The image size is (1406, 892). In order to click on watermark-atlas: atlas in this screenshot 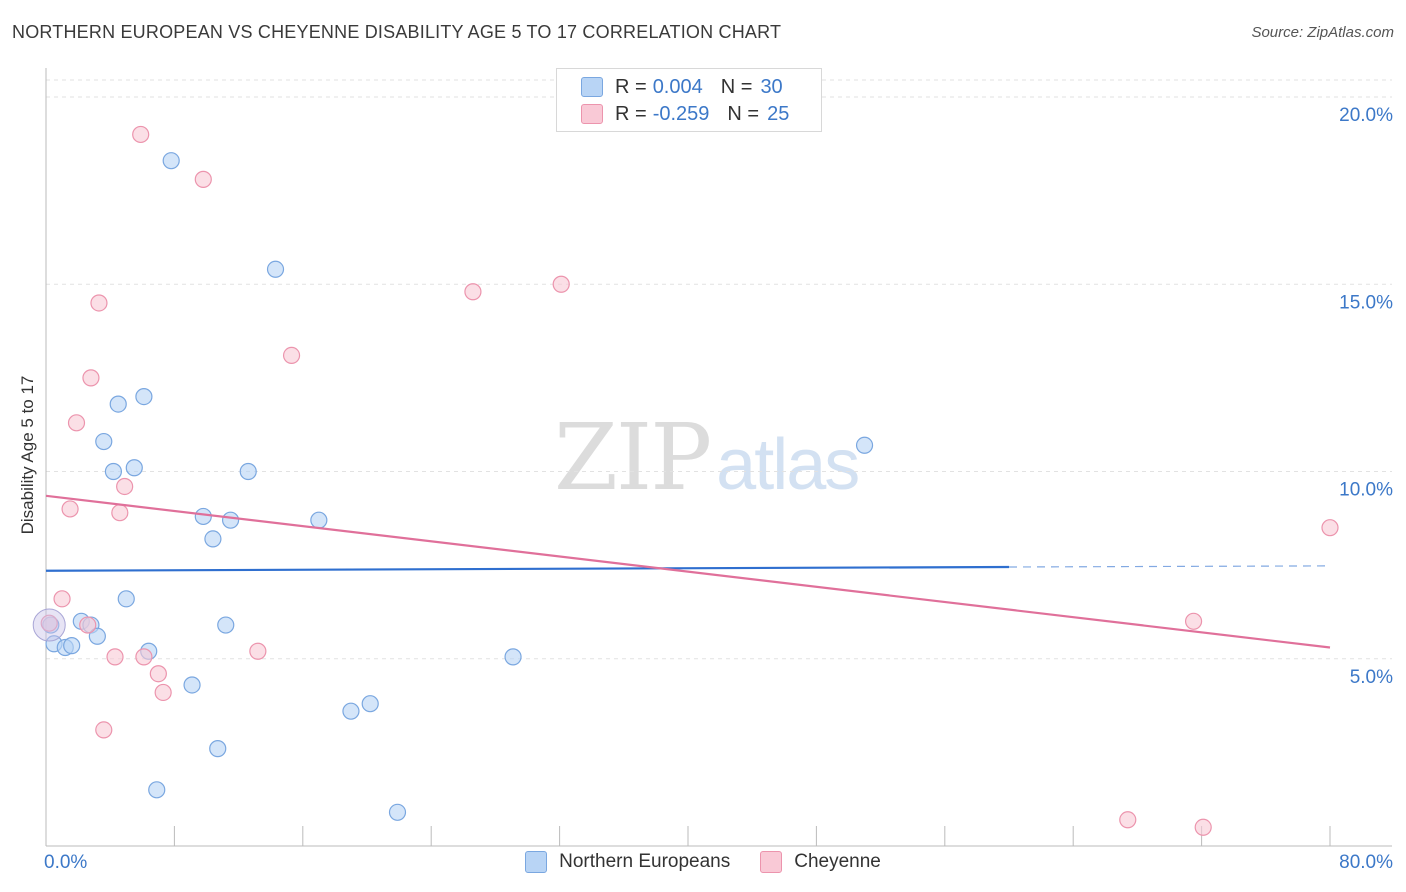, I will do `click(788, 465)`.